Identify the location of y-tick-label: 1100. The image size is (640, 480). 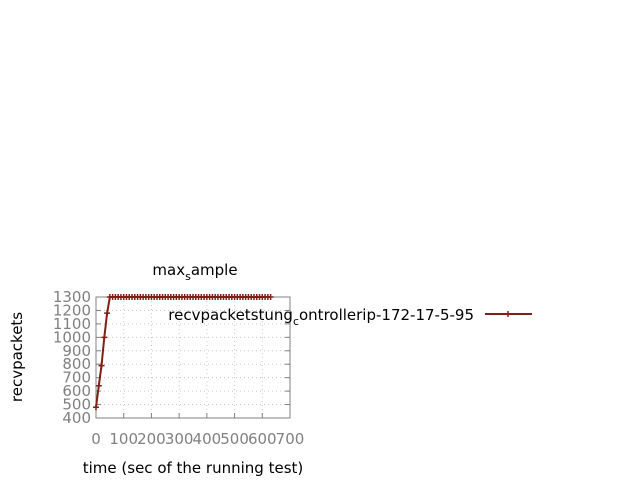
(72, 324).